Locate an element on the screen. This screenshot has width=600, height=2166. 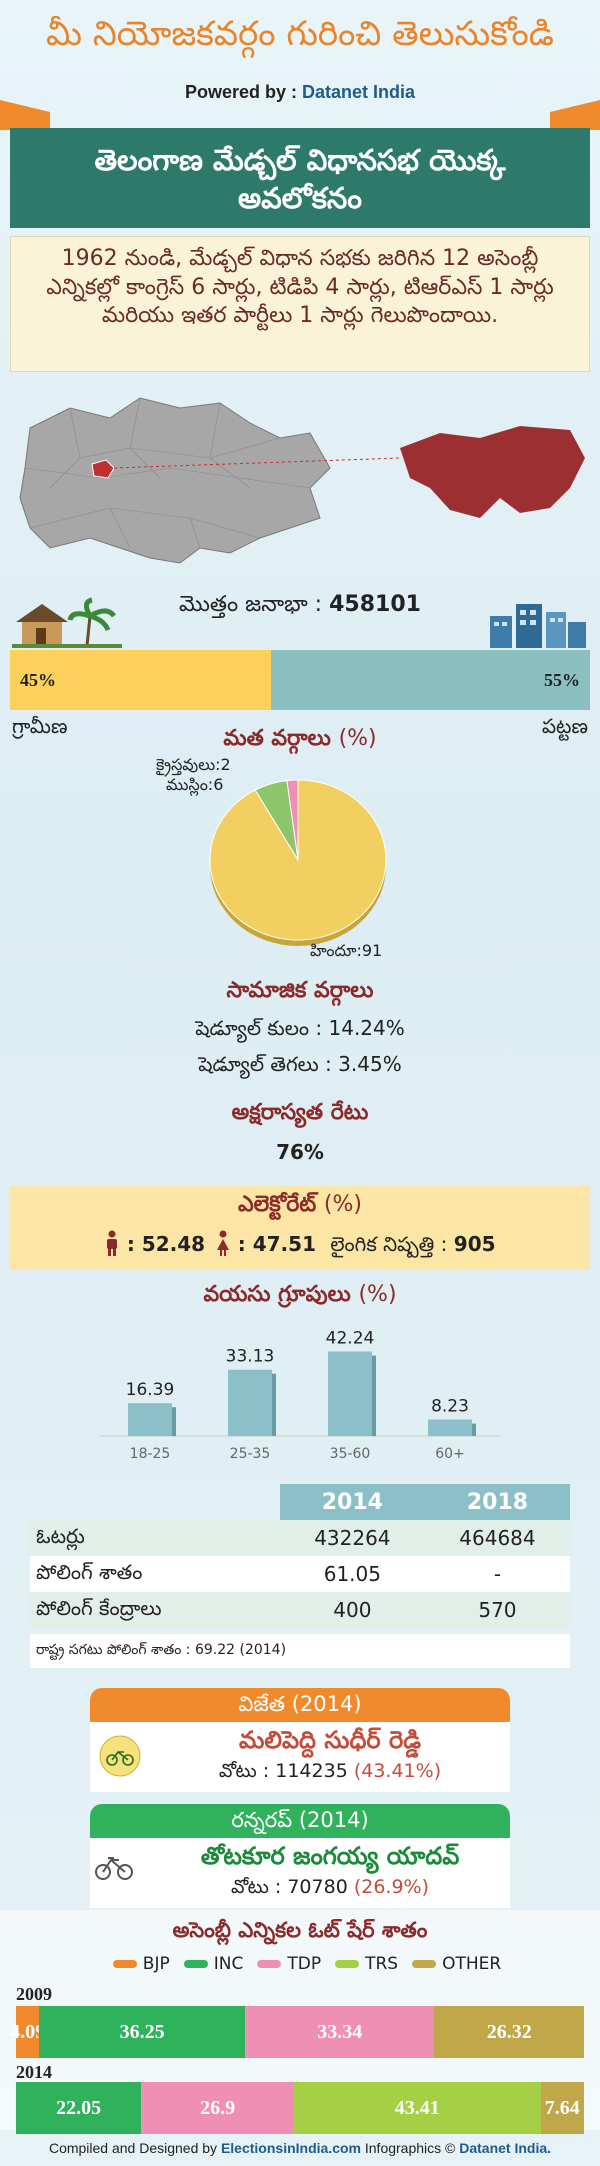
bicycle-icon is located at coordinates (114, 1868).